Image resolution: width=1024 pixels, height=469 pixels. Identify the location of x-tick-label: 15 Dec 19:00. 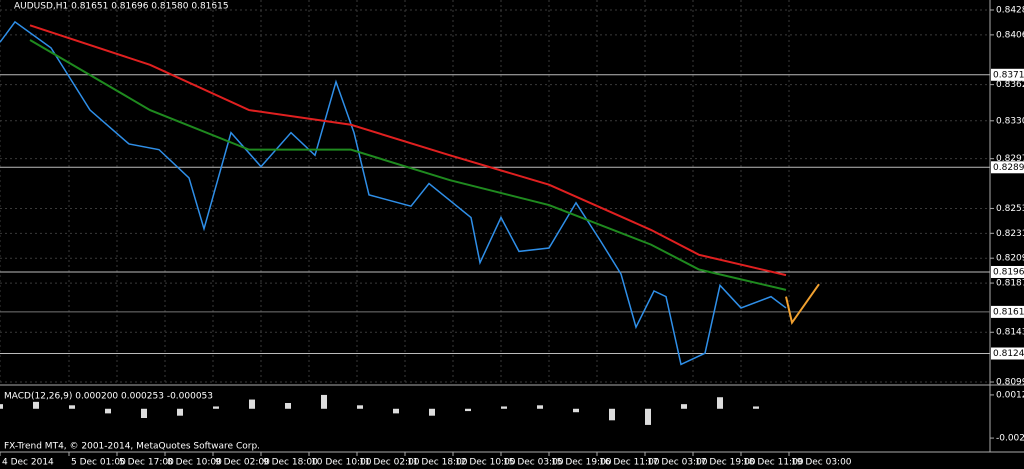
(581, 463).